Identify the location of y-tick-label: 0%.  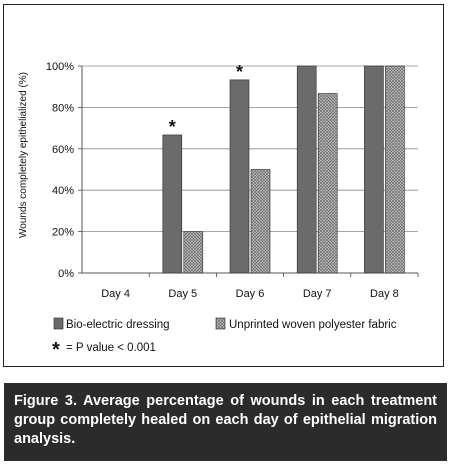
(66, 274).